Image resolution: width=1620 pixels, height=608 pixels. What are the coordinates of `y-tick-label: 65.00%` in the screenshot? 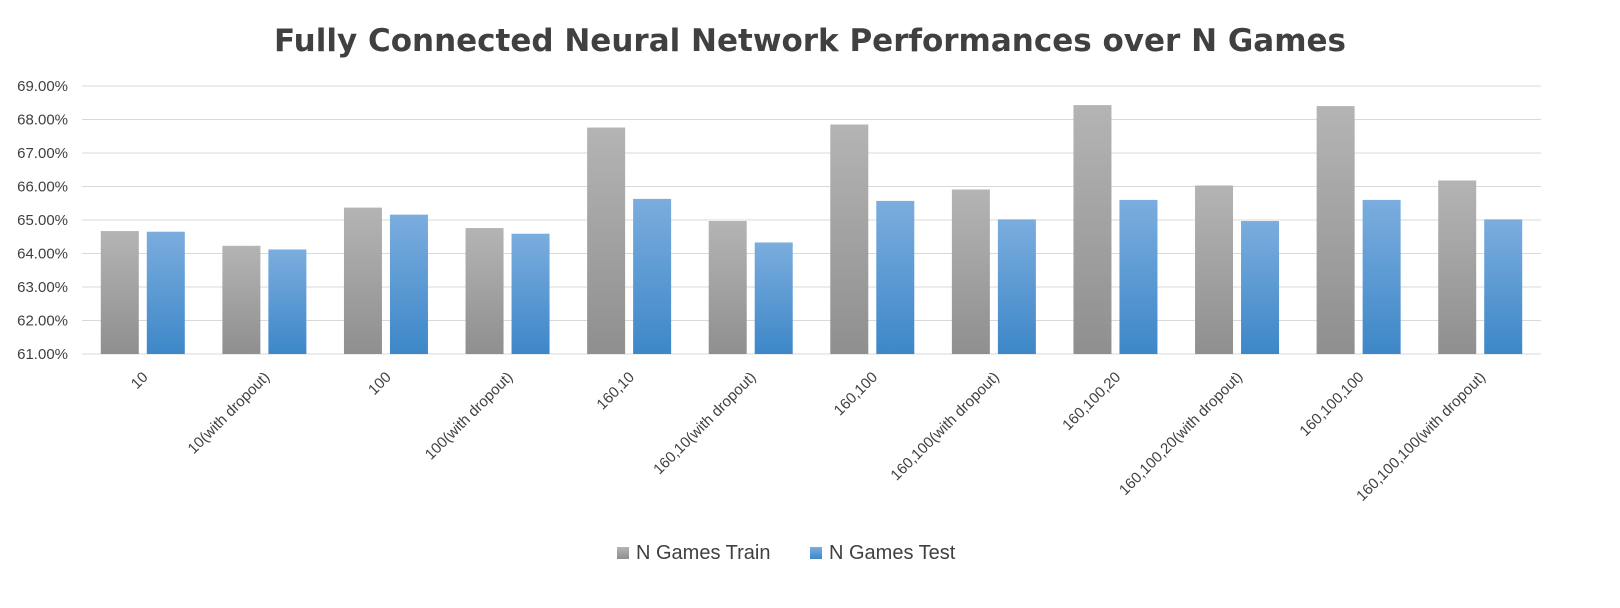 It's located at (42, 220).